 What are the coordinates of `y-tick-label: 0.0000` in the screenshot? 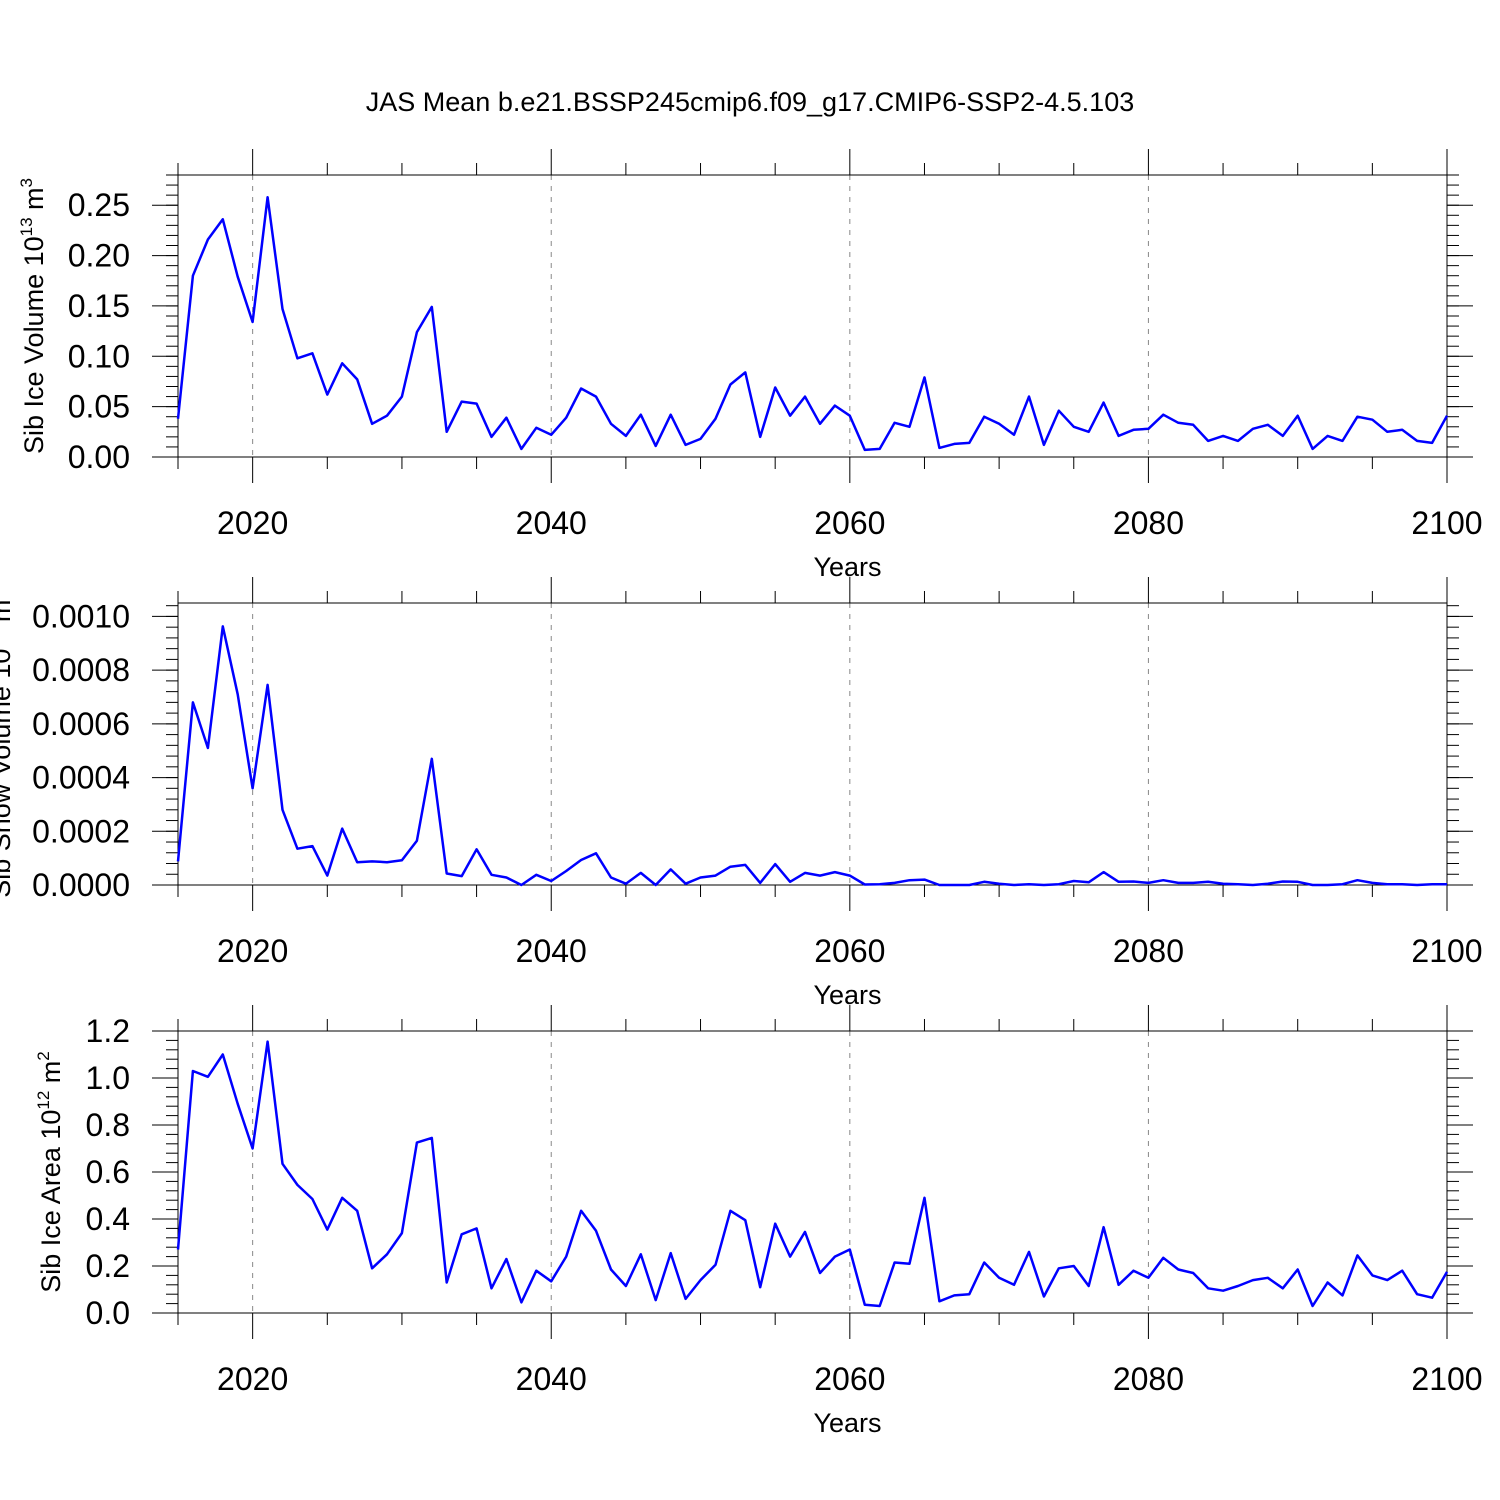 It's located at (81, 885).